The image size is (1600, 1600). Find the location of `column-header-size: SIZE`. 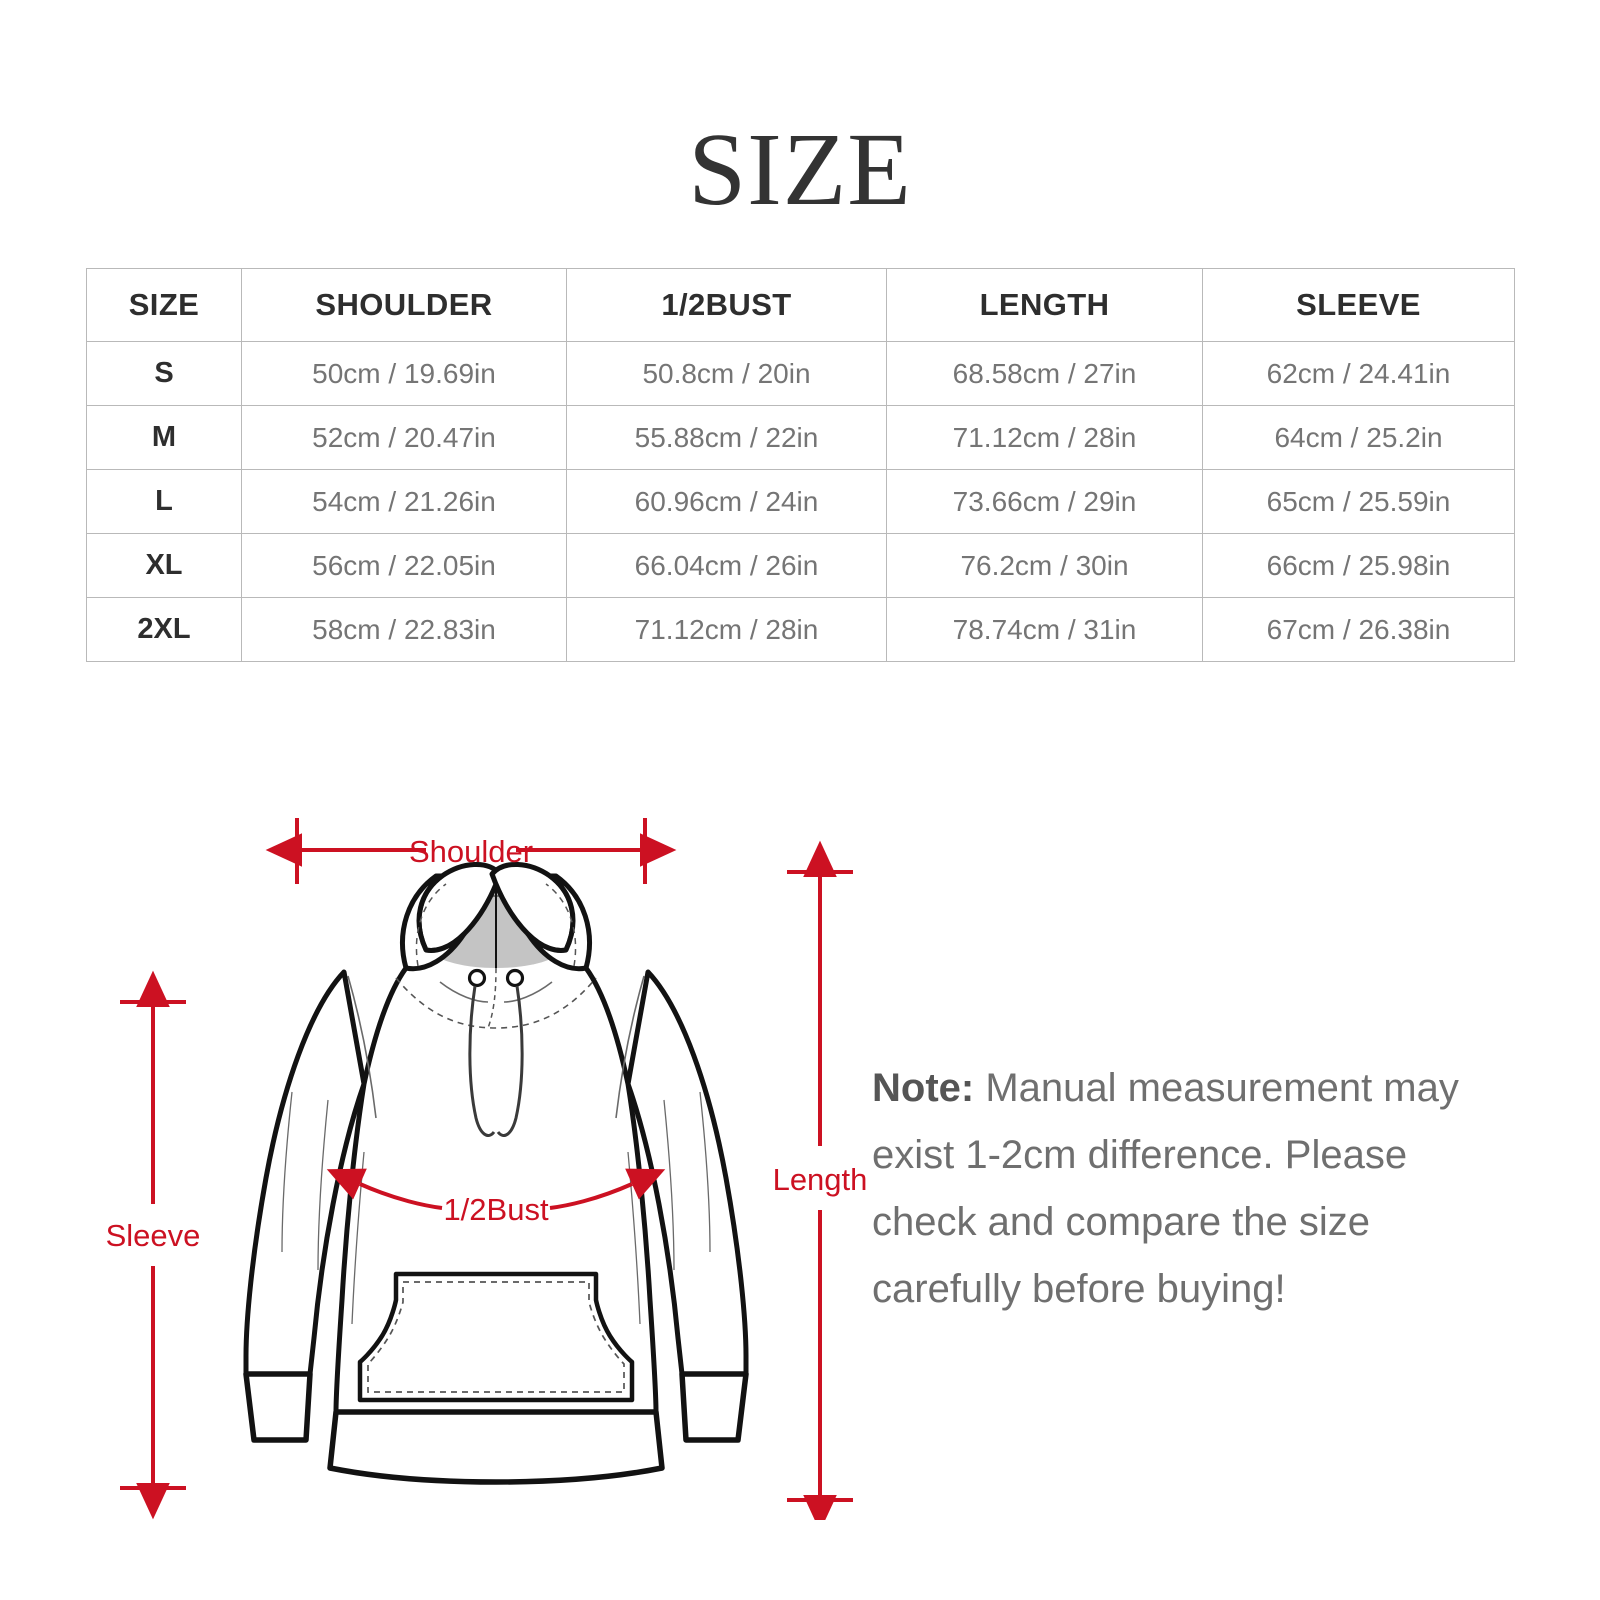

column-header-size: SIZE is located at coordinates (164, 305).